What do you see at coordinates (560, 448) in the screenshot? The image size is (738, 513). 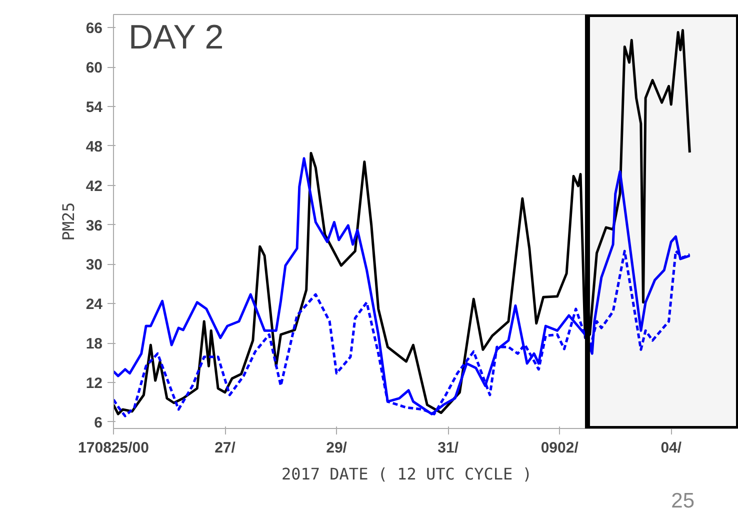 I see `x-tick-label: 0902/` at bounding box center [560, 448].